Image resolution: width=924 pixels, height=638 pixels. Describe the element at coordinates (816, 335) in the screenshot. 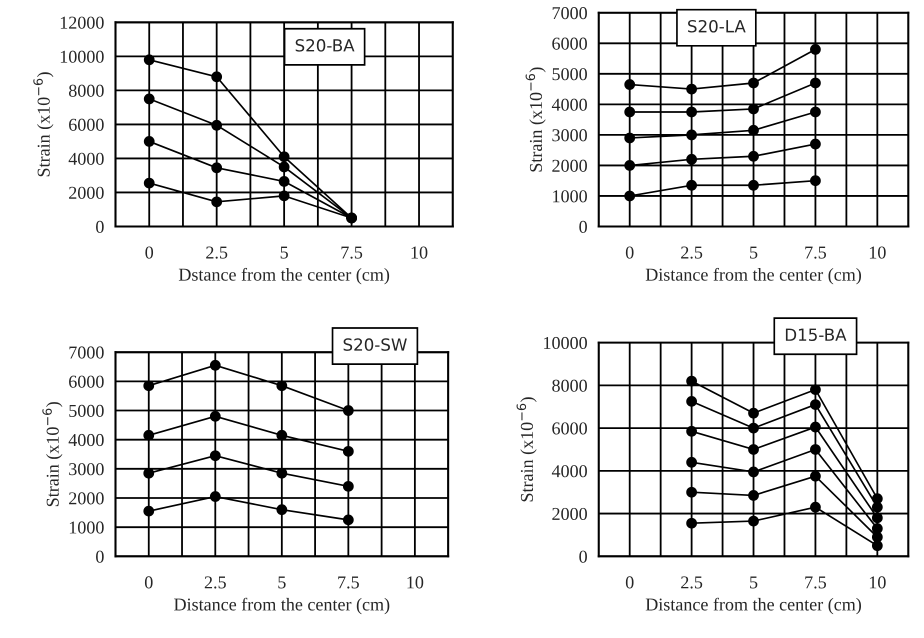

I see `text: D15-BA` at that location.